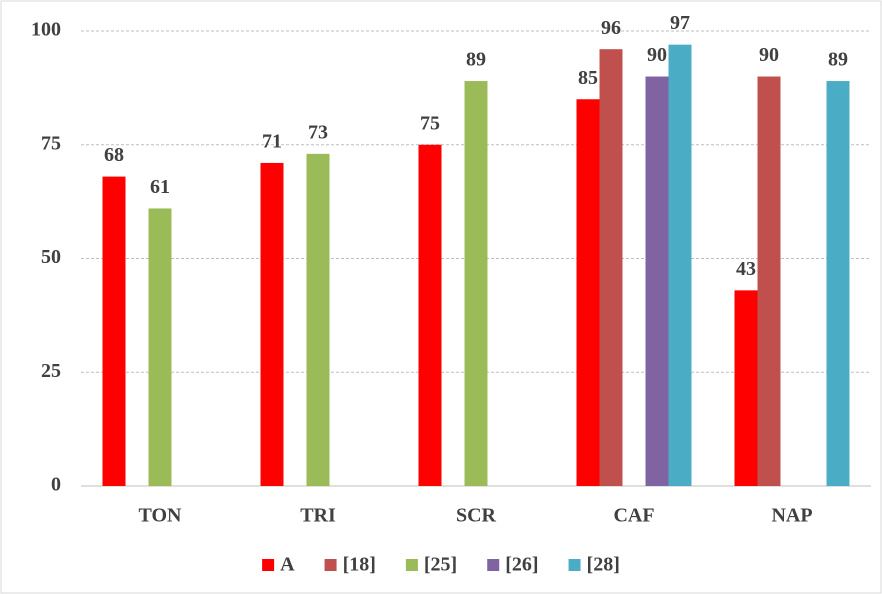 Image resolution: width=882 pixels, height=594 pixels. Describe the element at coordinates (160, 187) in the screenshot. I see `value-label: 61` at that location.